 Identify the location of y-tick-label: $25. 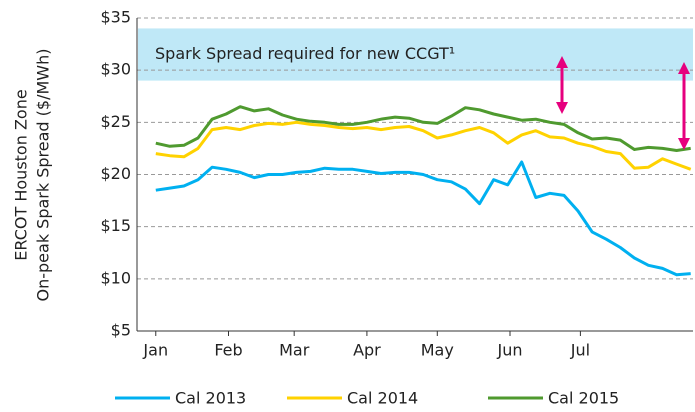
(115, 121).